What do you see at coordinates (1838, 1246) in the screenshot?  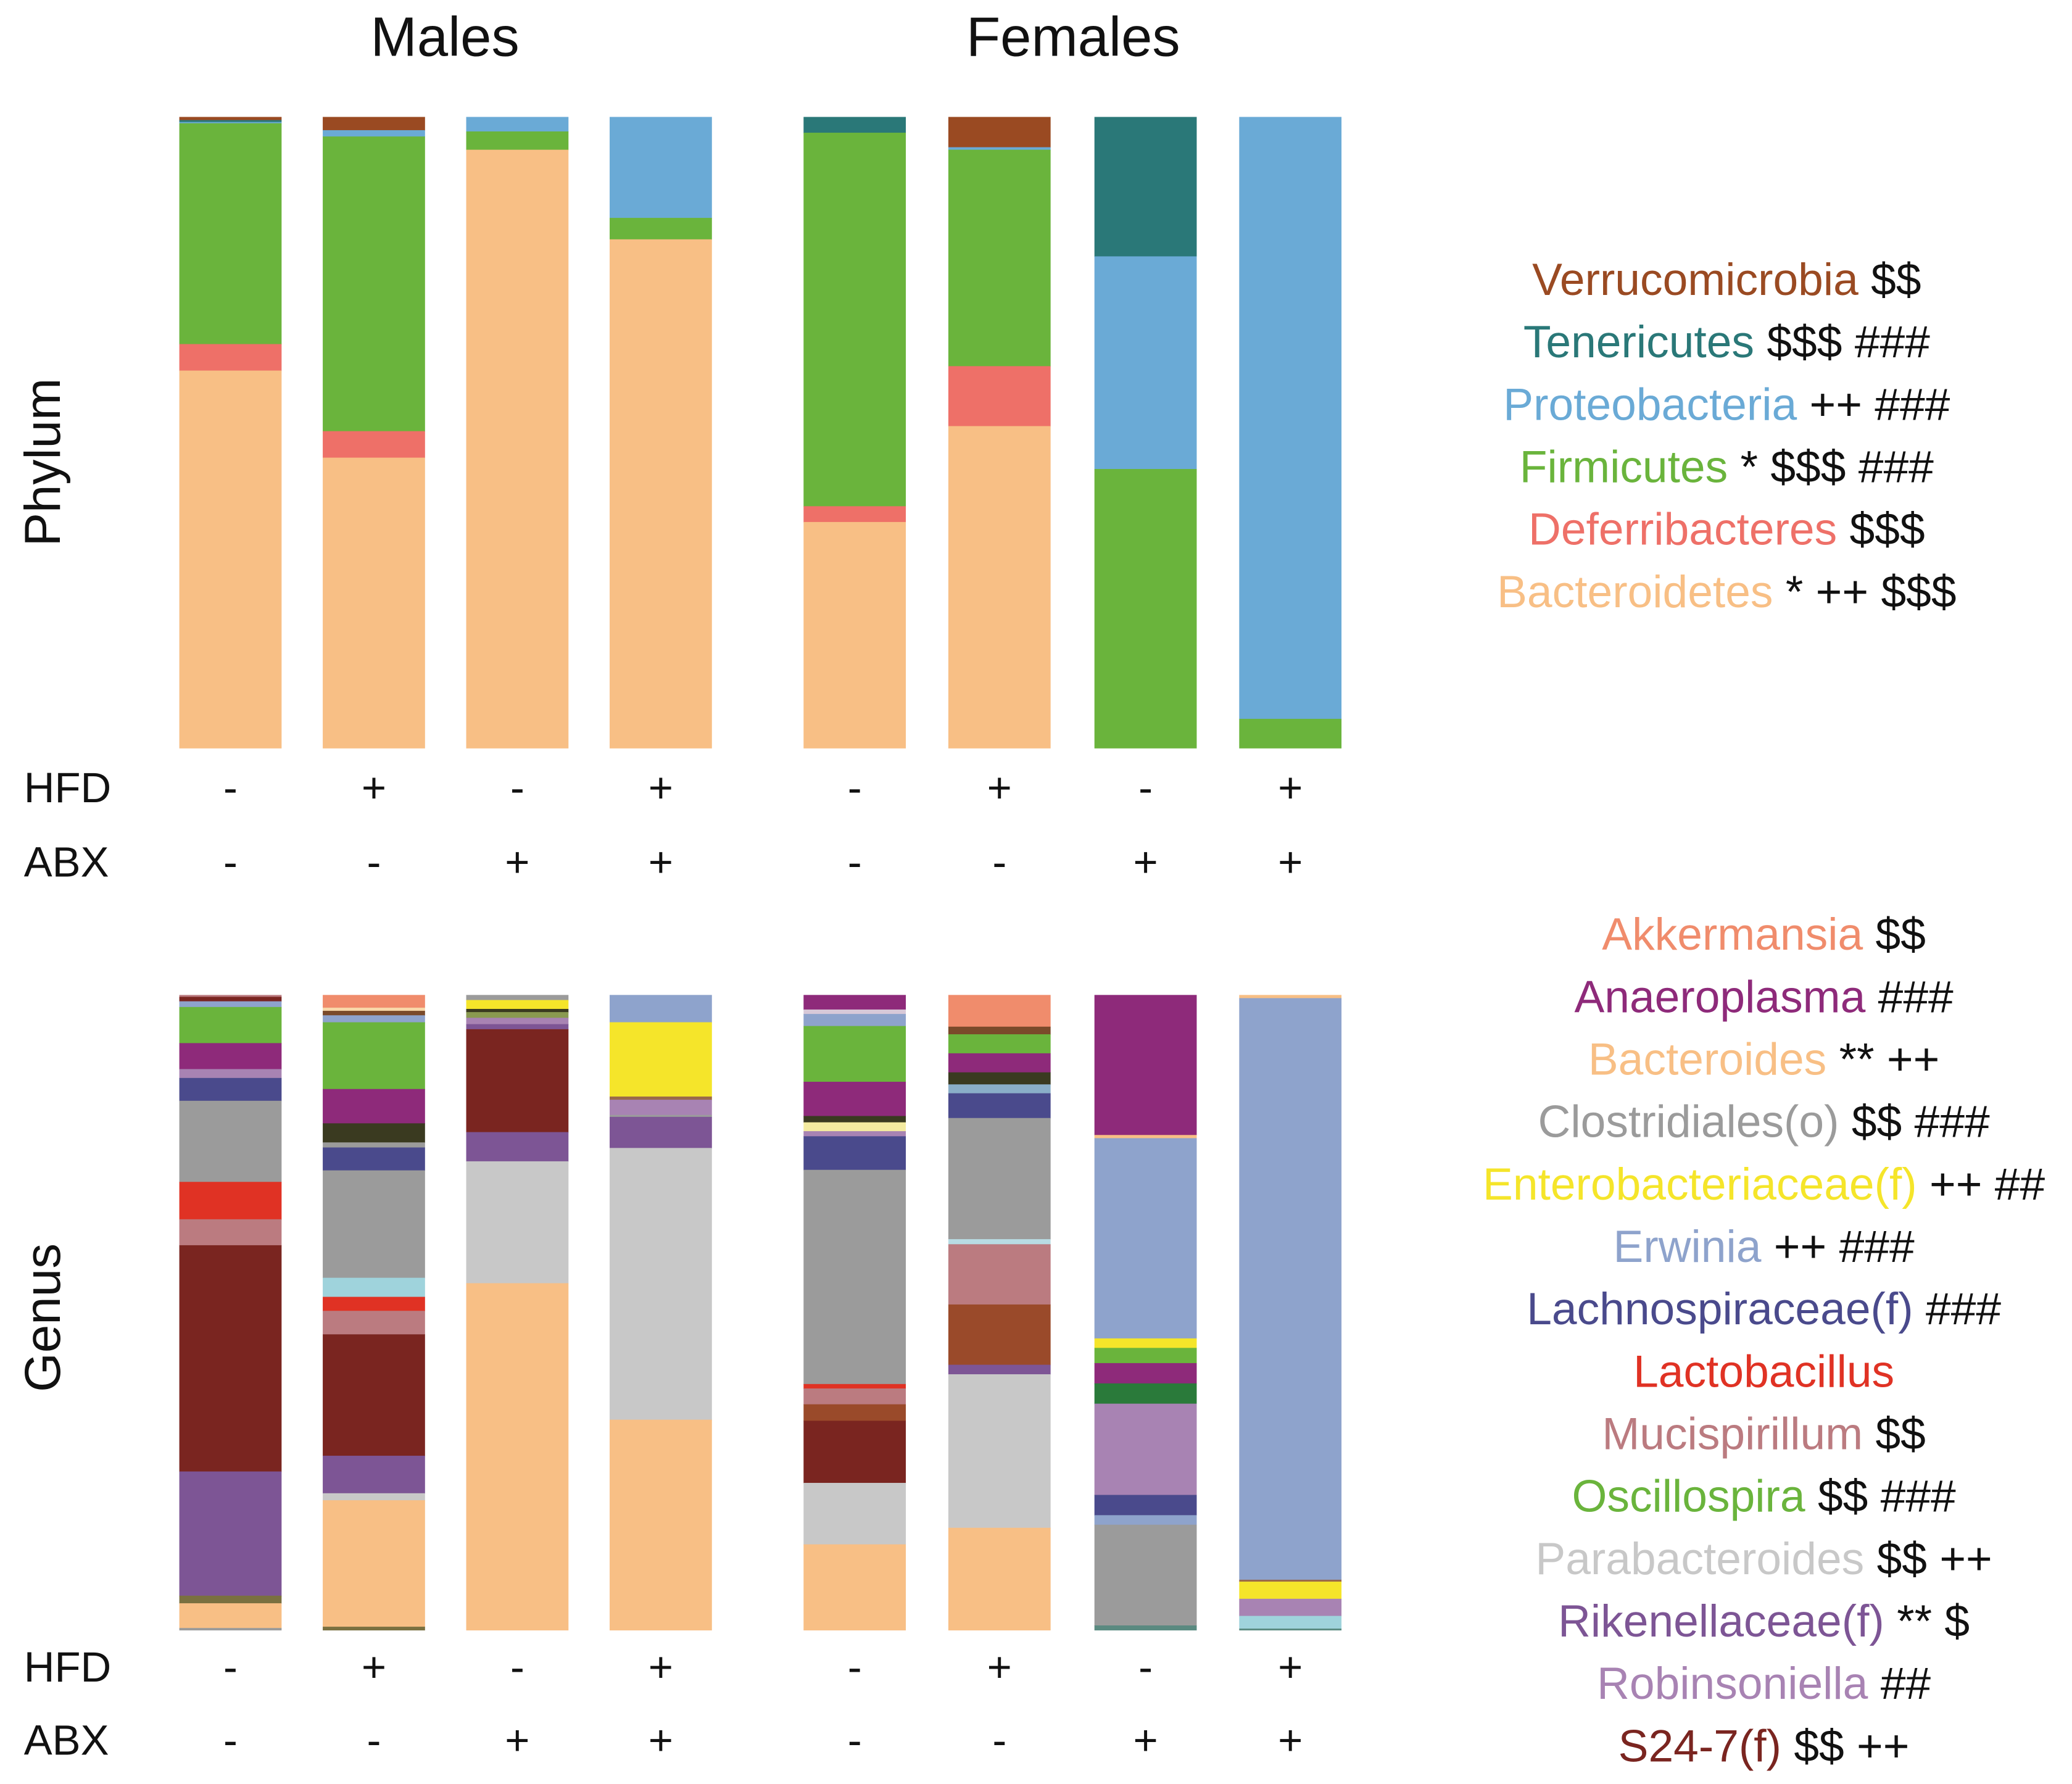 I see `legend-significance-marks: ++ ###` at bounding box center [1838, 1246].